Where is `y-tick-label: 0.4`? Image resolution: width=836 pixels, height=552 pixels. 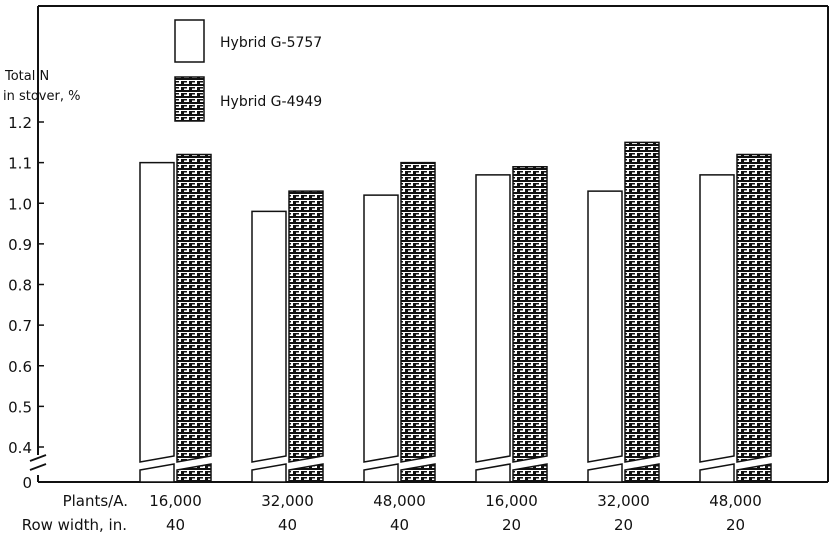
y-tick-label: 0.4 is located at coordinates (20, 448).